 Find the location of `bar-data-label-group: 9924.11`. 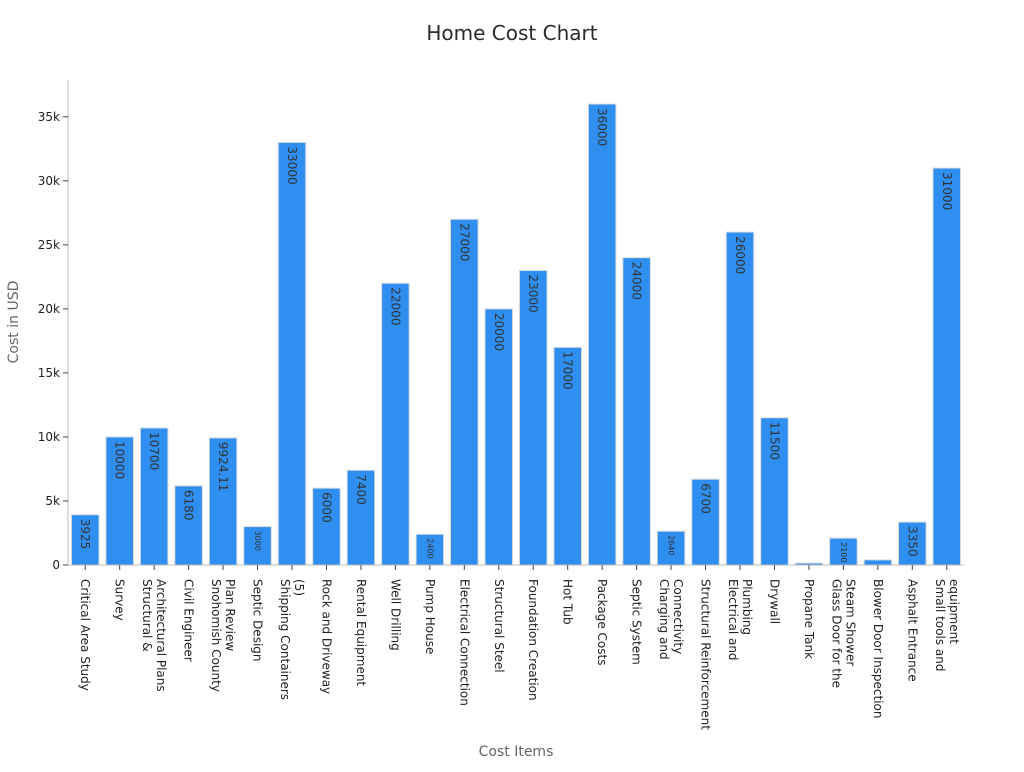

bar-data-label-group: 9924.11 is located at coordinates (223, 467).